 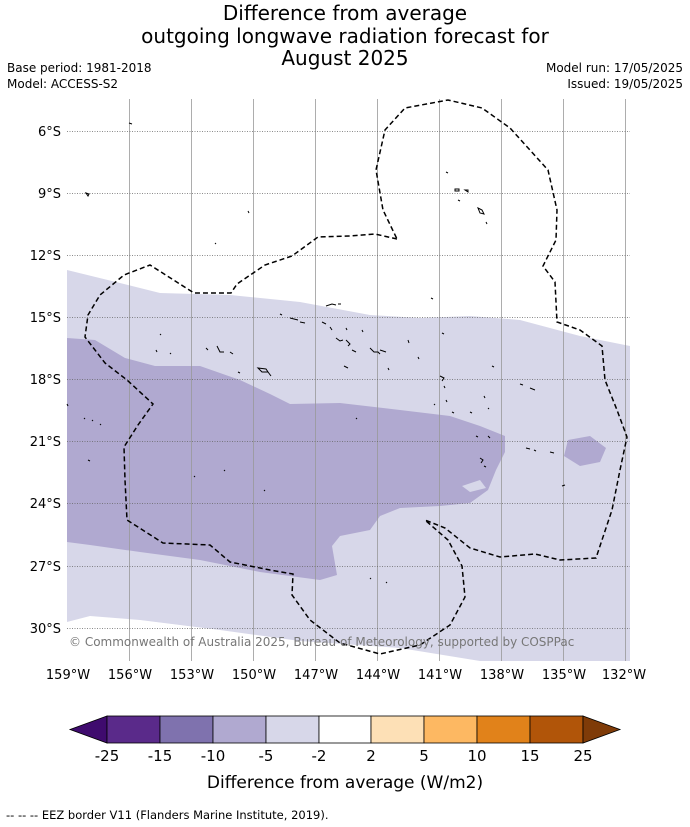 What do you see at coordinates (345, 58) in the screenshot?
I see `title-line-3: August 2025` at bounding box center [345, 58].